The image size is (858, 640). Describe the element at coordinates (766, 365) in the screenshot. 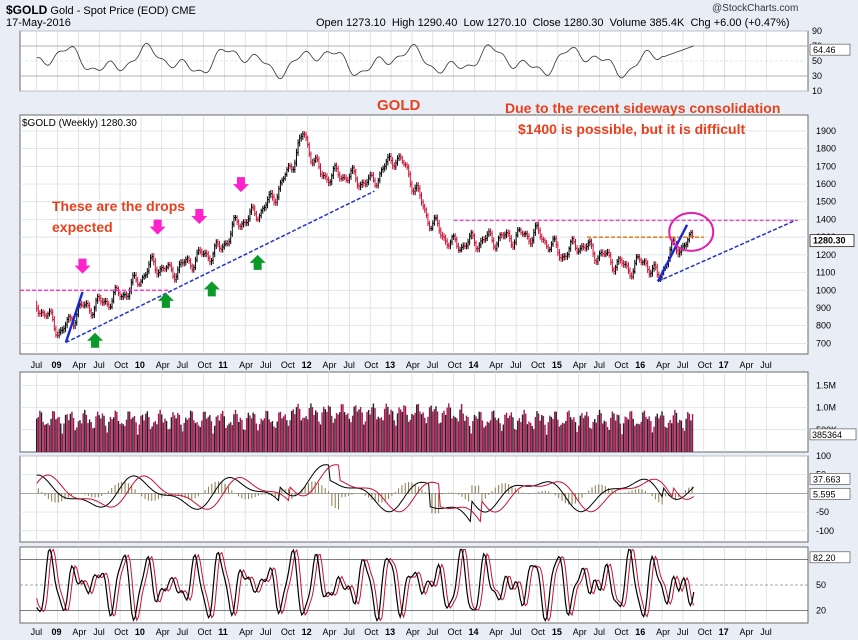

I see `x-tick-label: Jul` at that location.